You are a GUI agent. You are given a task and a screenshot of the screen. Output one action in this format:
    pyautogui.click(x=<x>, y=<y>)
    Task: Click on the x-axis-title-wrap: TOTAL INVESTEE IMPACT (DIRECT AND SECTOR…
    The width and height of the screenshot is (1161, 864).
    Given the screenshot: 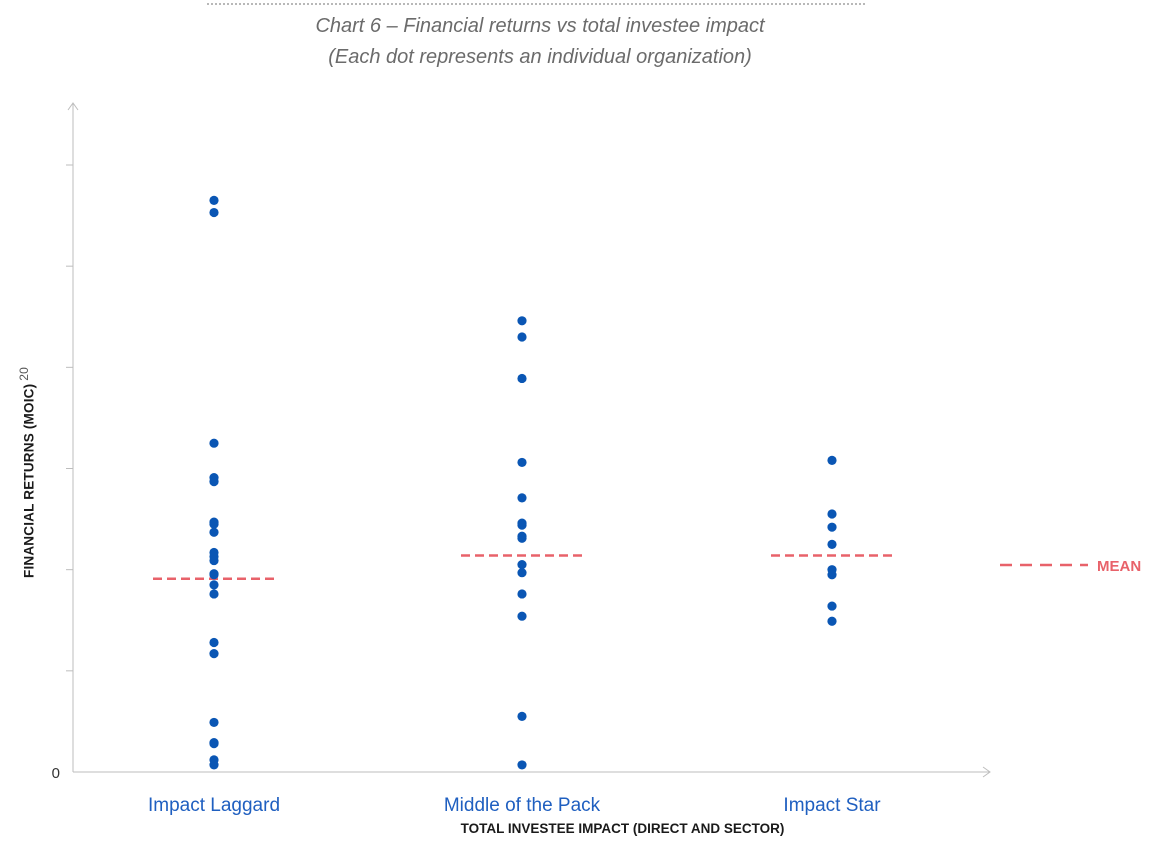 What is the action you would take?
    pyautogui.click(x=580, y=828)
    